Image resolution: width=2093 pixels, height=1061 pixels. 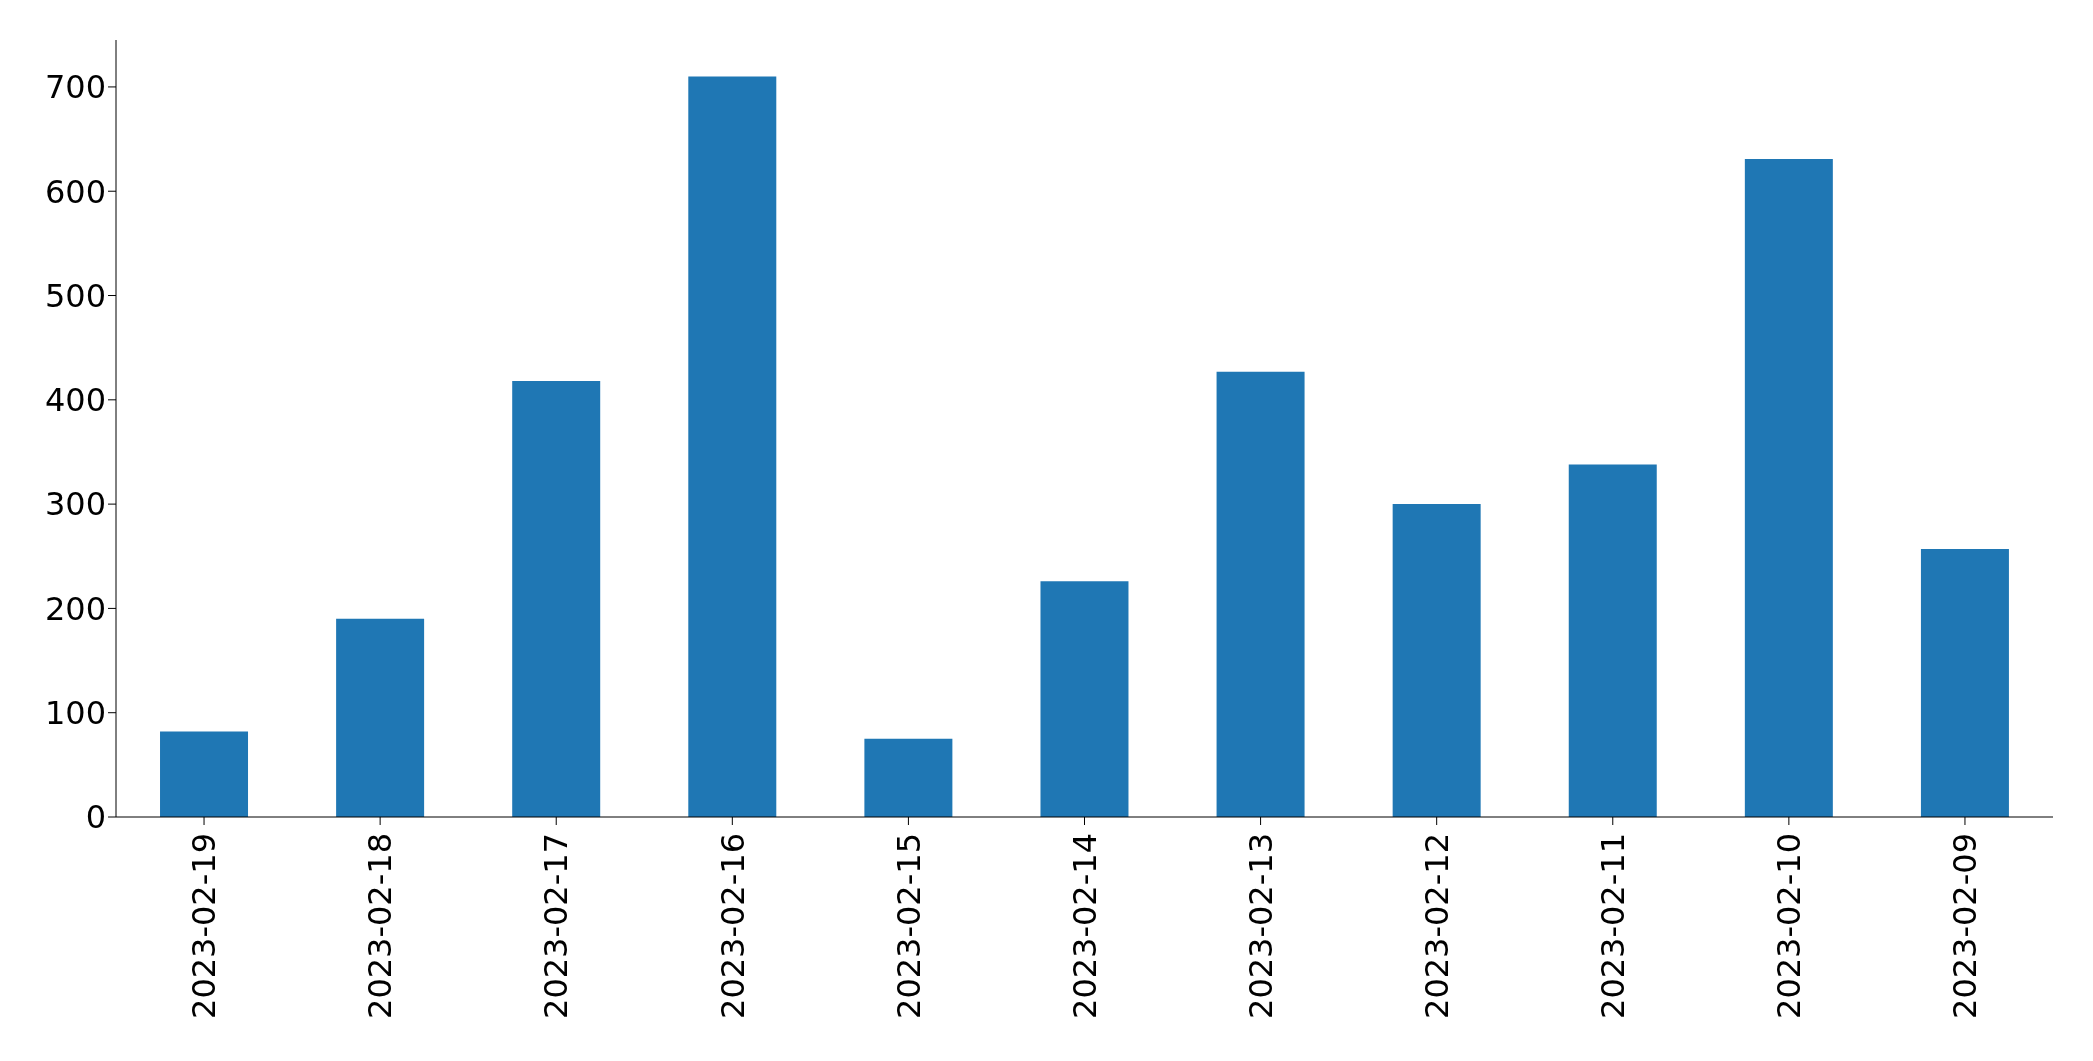 What do you see at coordinates (1612, 926) in the screenshot?
I see `x-tick-label: 2023-02-11` at bounding box center [1612, 926].